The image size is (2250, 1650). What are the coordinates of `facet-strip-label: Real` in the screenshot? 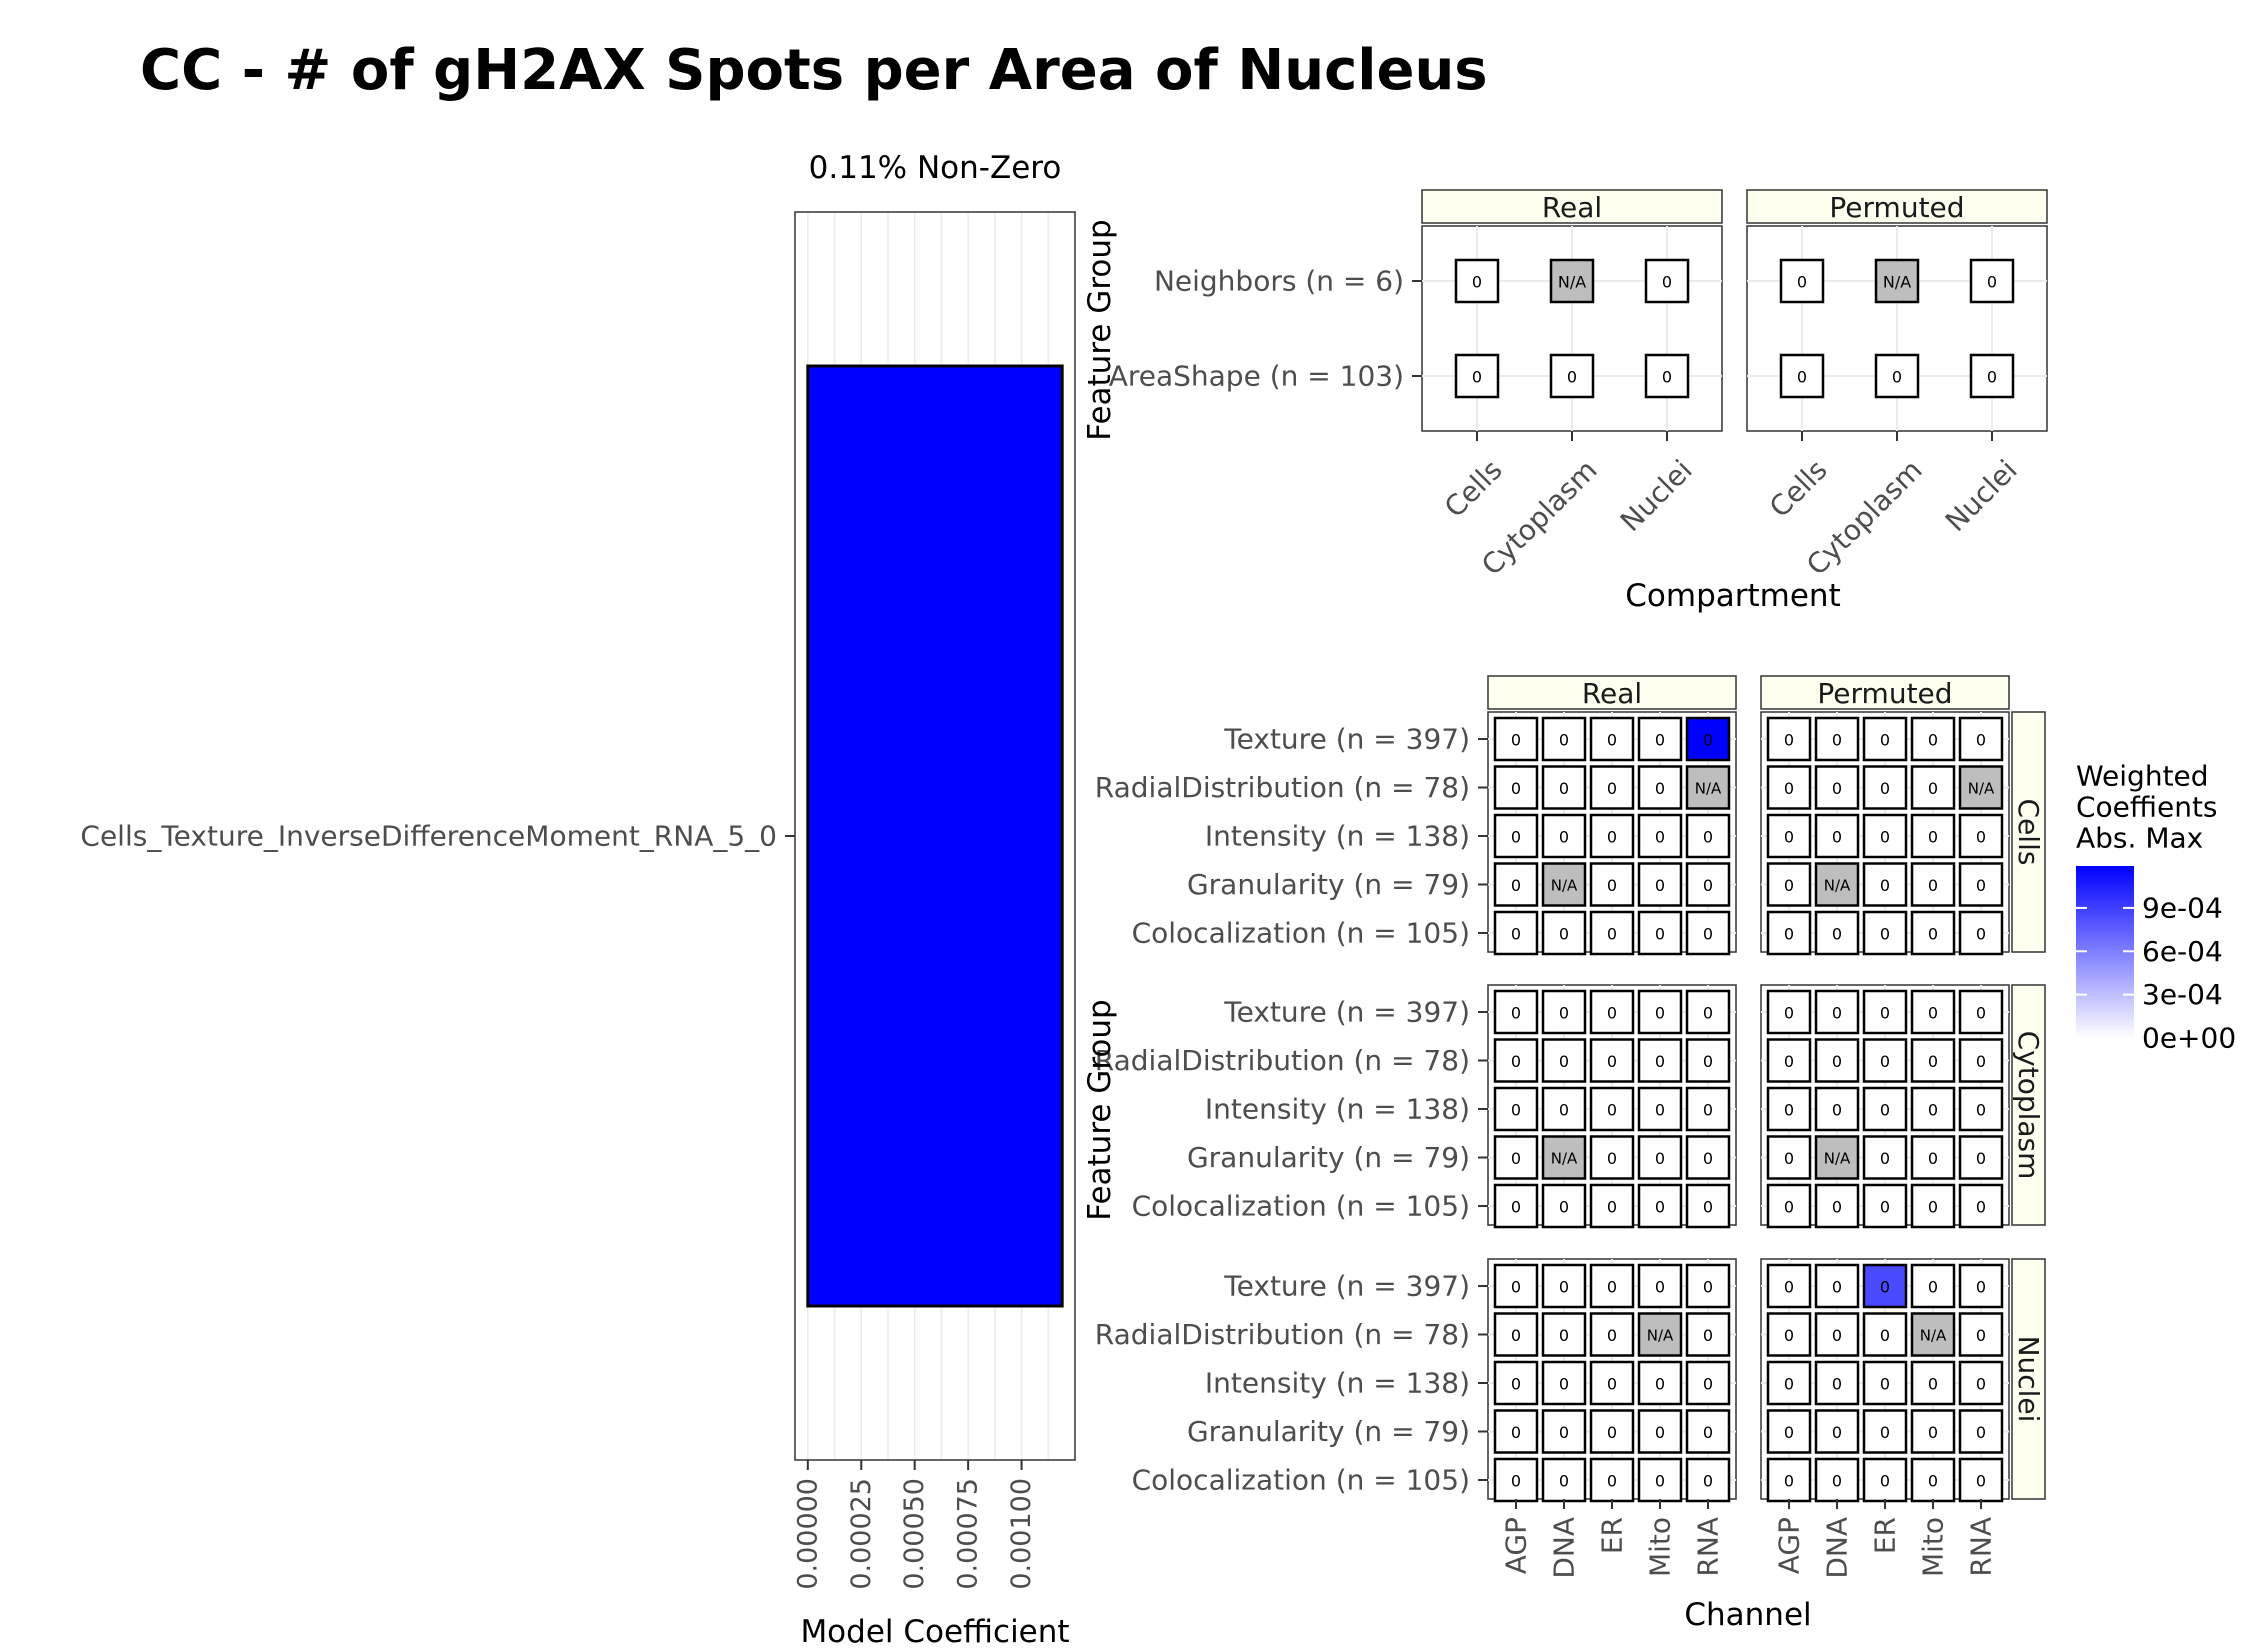 It's located at (1572, 207).